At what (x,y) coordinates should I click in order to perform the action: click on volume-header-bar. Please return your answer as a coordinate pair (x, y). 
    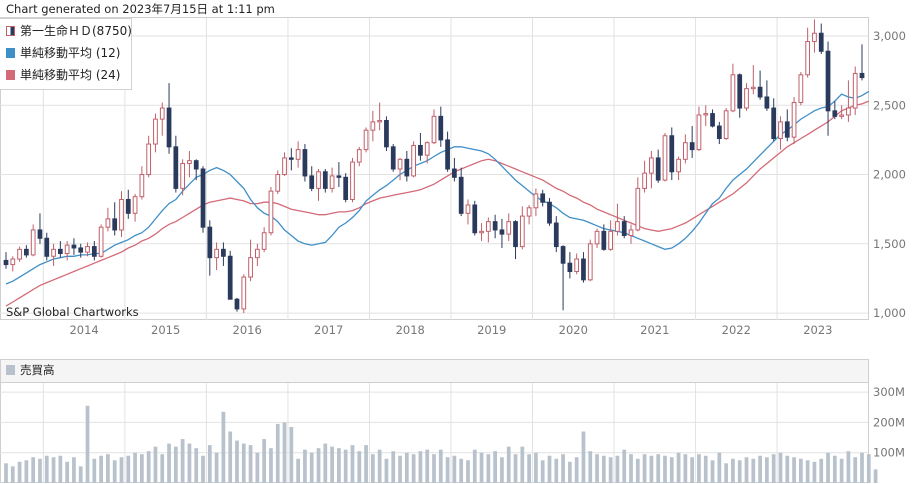
    Looking at the image, I should click on (434, 371).